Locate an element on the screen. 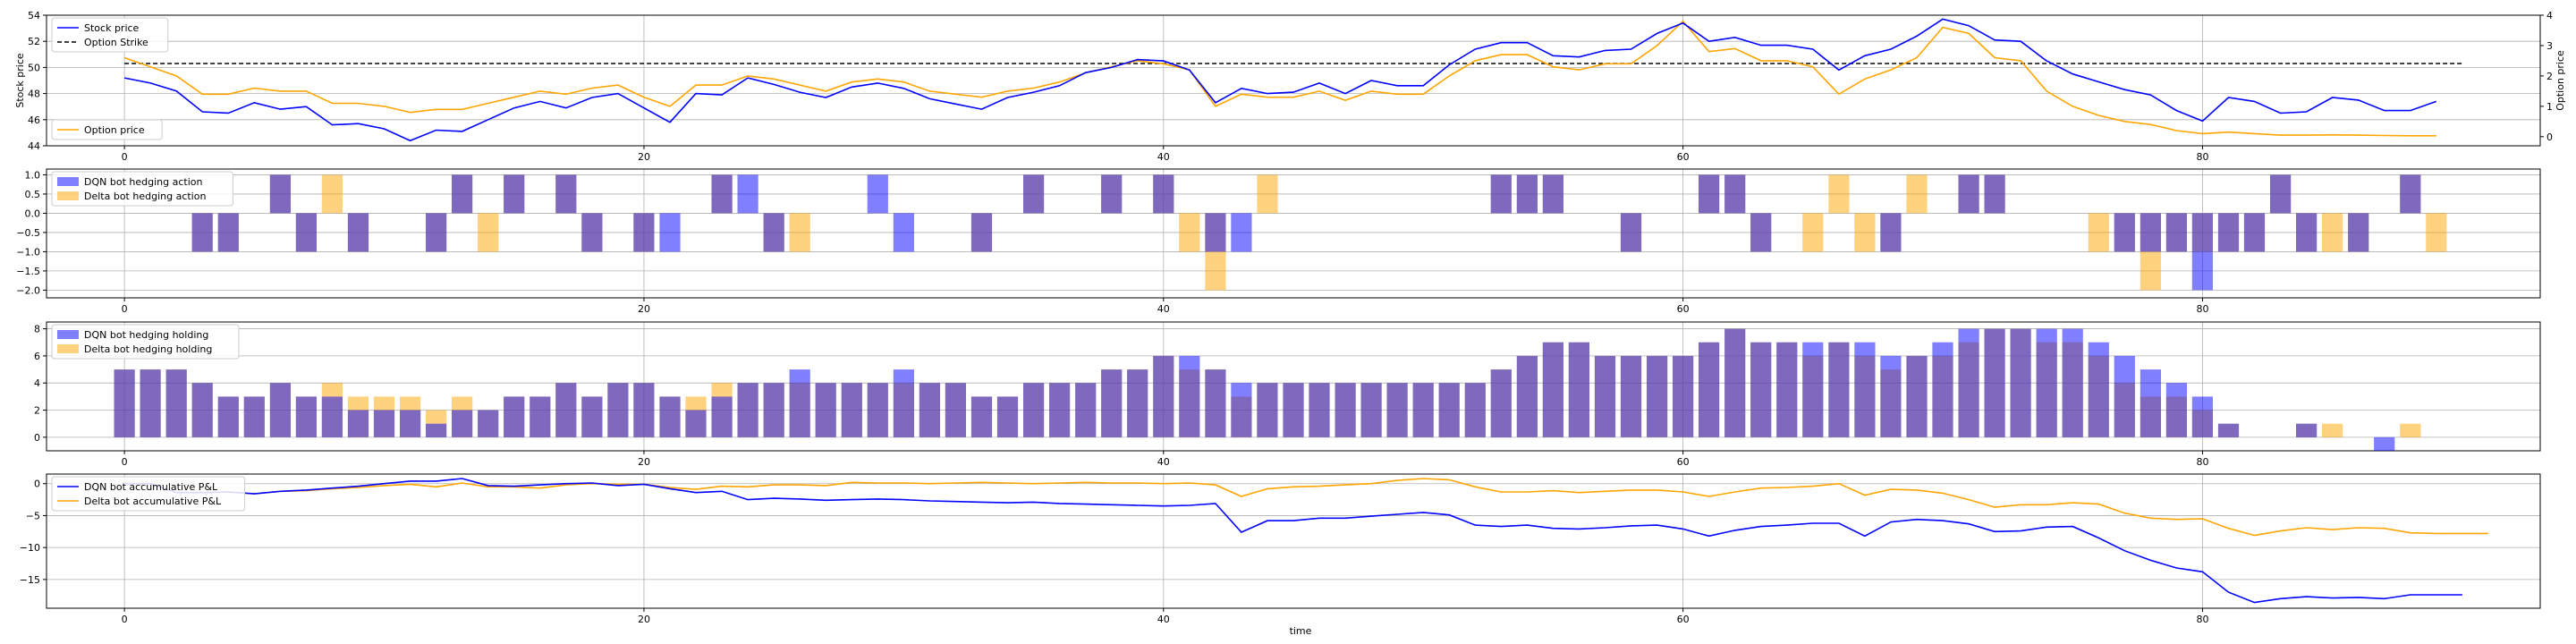  y-tick-label: −1.5 is located at coordinates (28, 271).